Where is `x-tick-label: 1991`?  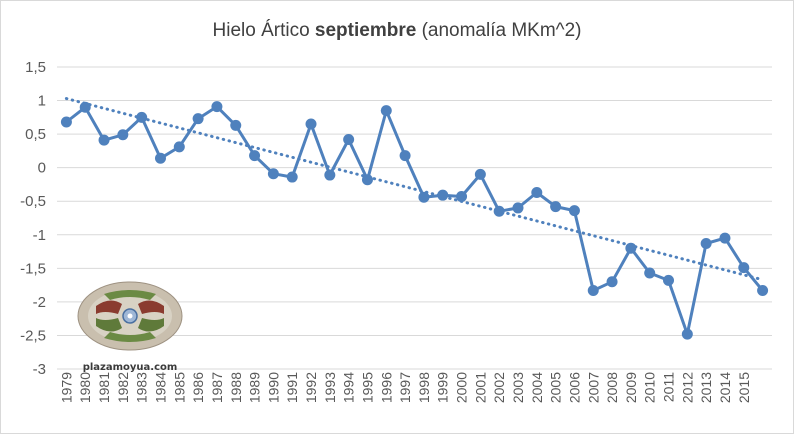
x-tick-label: 1991 is located at coordinates (292, 387).